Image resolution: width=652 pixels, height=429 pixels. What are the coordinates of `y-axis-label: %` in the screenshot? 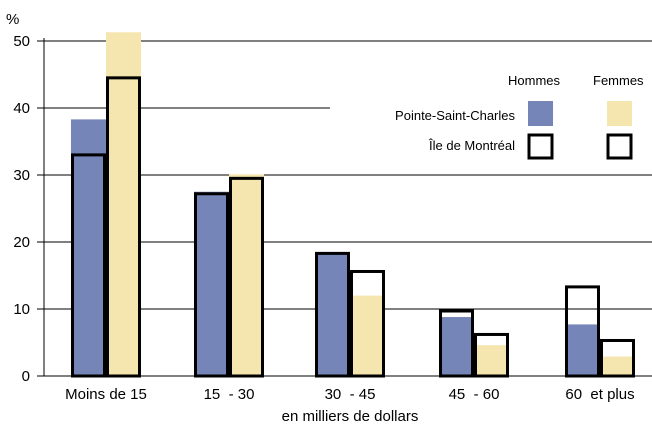 It's located at (12, 19).